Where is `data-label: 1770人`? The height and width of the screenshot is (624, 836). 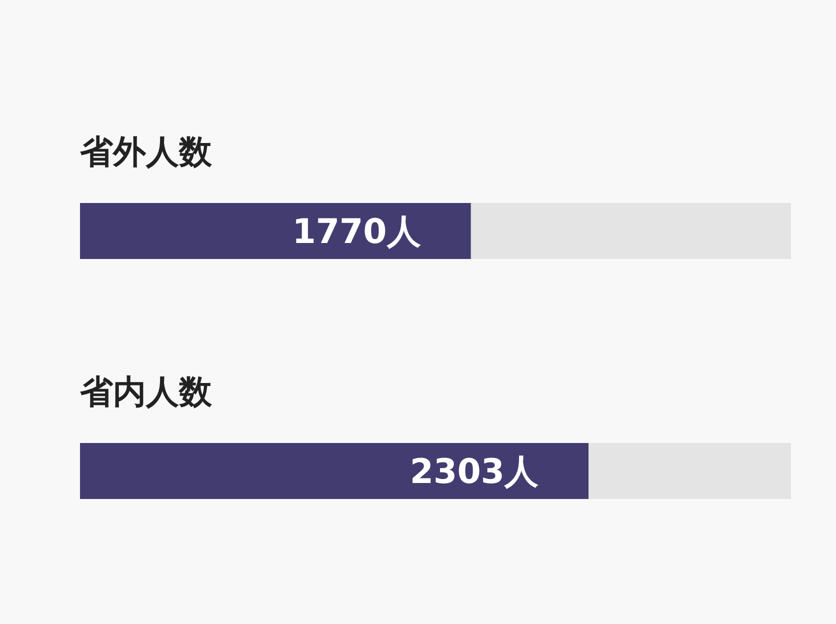 data-label: 1770人 is located at coordinates (357, 232).